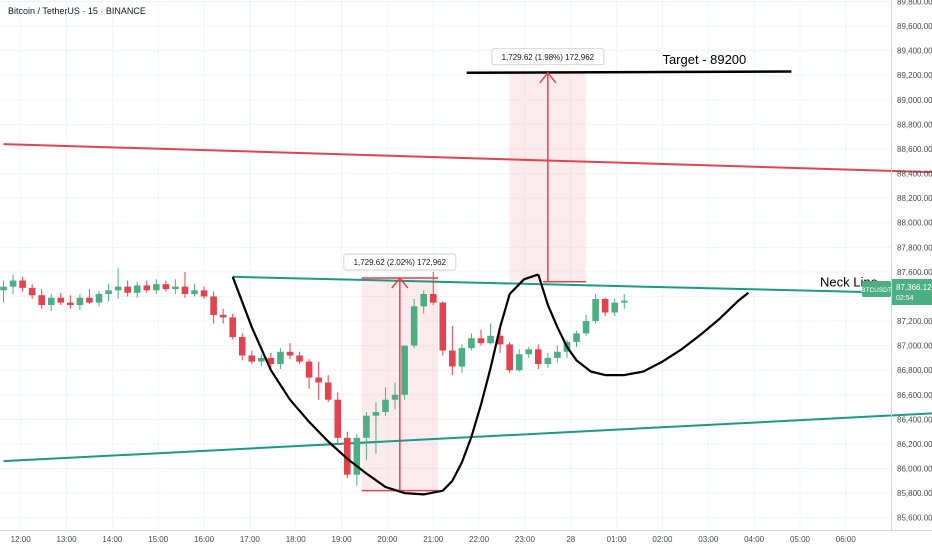 This screenshot has height=550, width=932. Describe the element at coordinates (400, 262) in the screenshot. I see `measure-left-label-box` at that location.